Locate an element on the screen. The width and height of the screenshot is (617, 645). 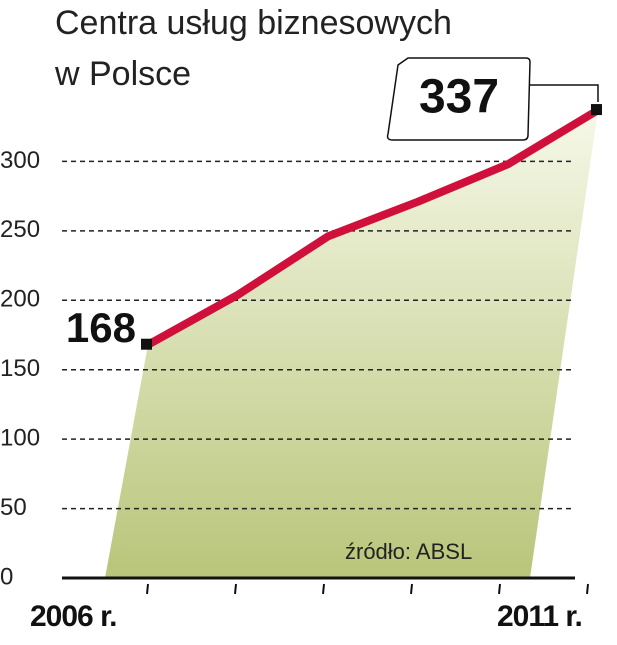
source: źródło: ABSL is located at coordinates (408, 551).